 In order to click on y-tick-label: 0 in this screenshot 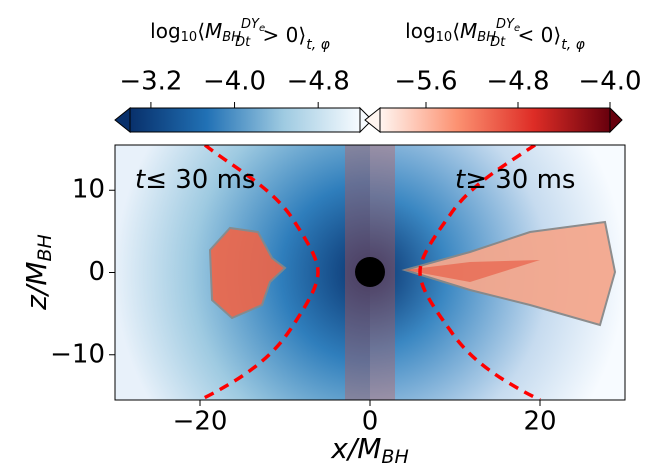, I will do `click(96, 272)`.